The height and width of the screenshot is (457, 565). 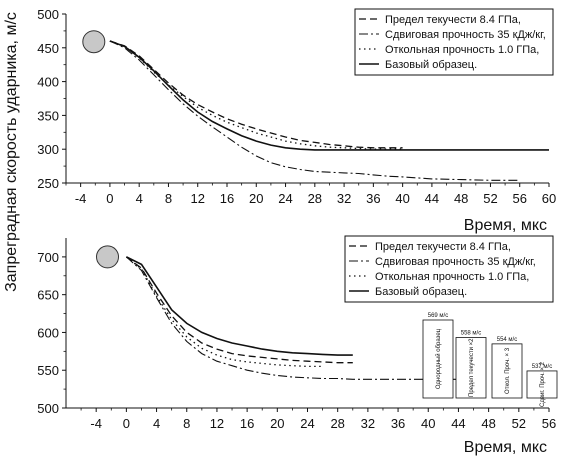 What do you see at coordinates (48, 149) in the screenshot?
I see `y-tick-label: 300` at bounding box center [48, 149].